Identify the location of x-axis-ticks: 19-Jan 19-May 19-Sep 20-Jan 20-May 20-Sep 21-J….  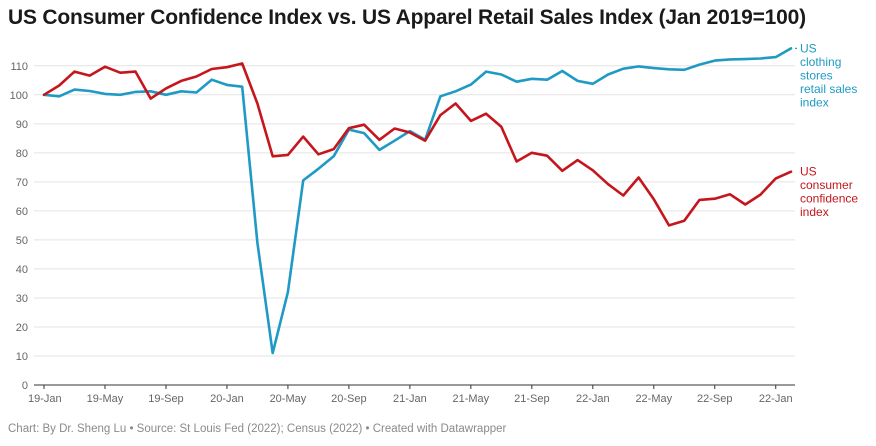
(410, 395).